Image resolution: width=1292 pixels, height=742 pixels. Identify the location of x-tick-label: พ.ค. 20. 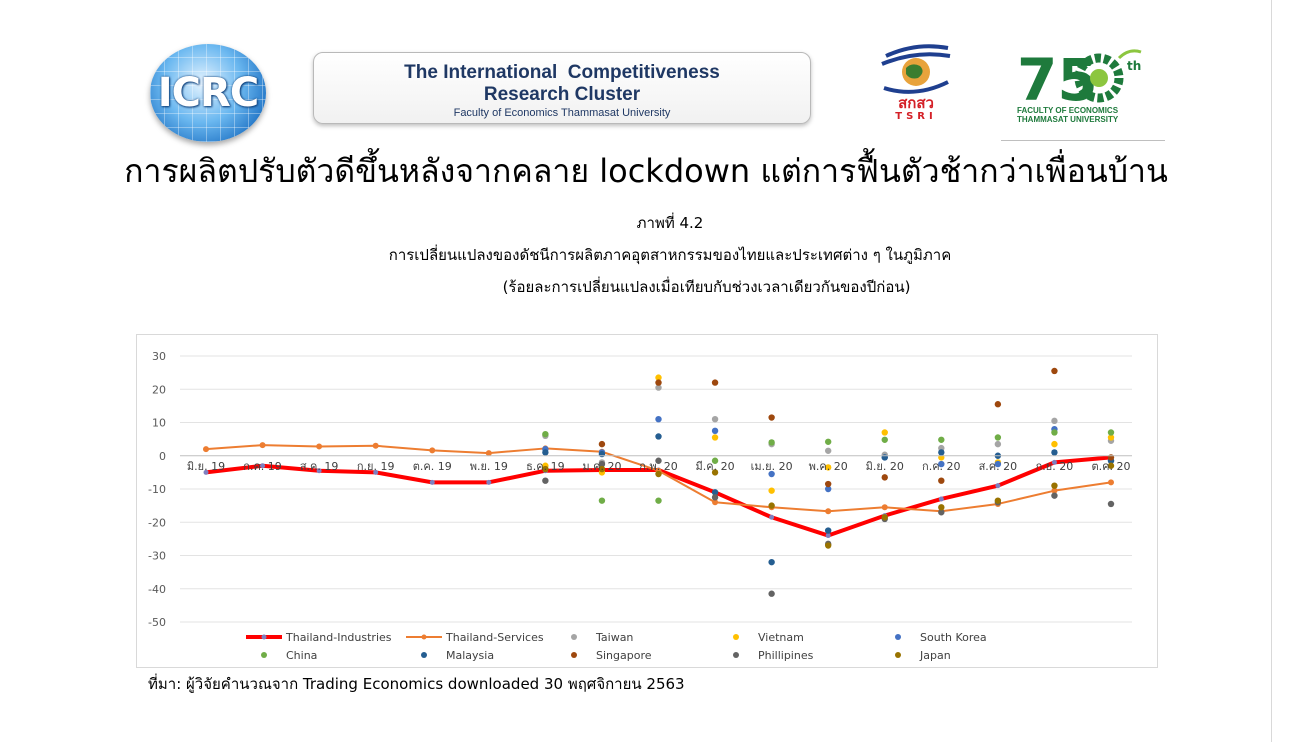
(828, 466).